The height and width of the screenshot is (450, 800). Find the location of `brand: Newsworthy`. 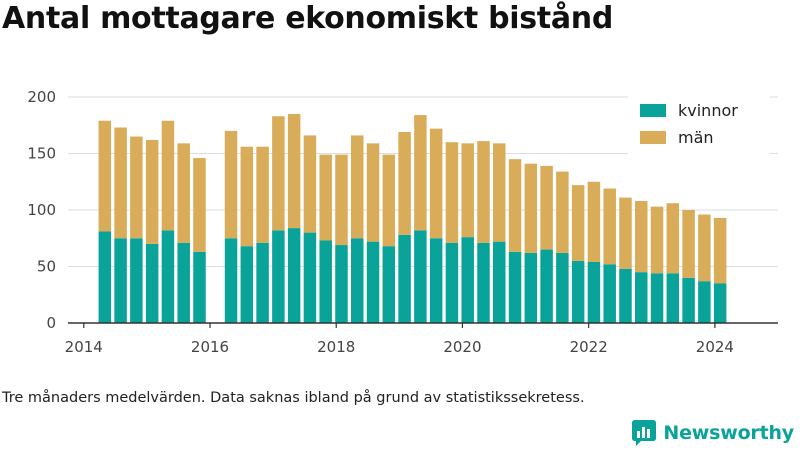

brand: Newsworthy is located at coordinates (712, 433).